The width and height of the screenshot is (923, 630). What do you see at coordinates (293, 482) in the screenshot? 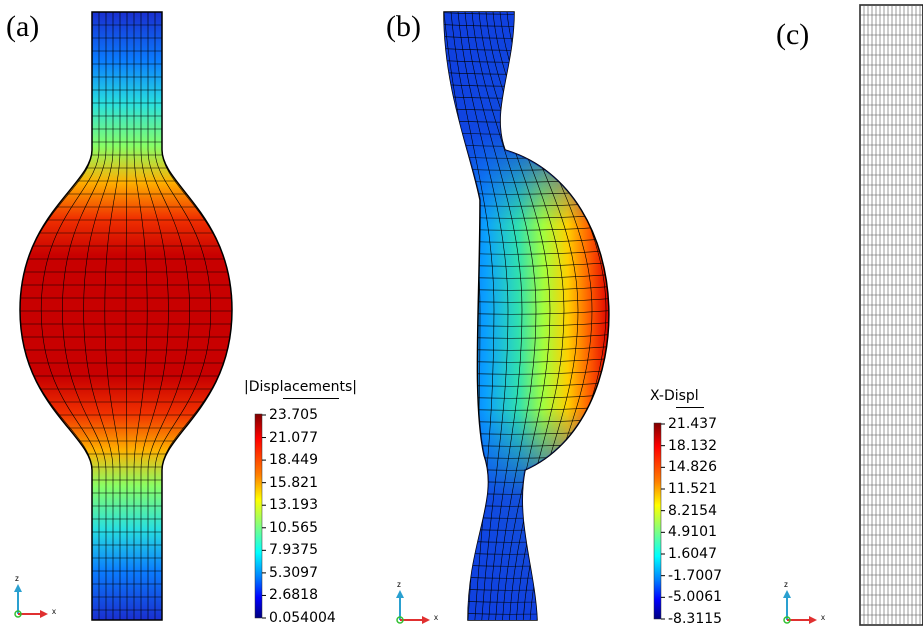
I see `colorbar-a-tick-label: 15.821` at bounding box center [293, 482].